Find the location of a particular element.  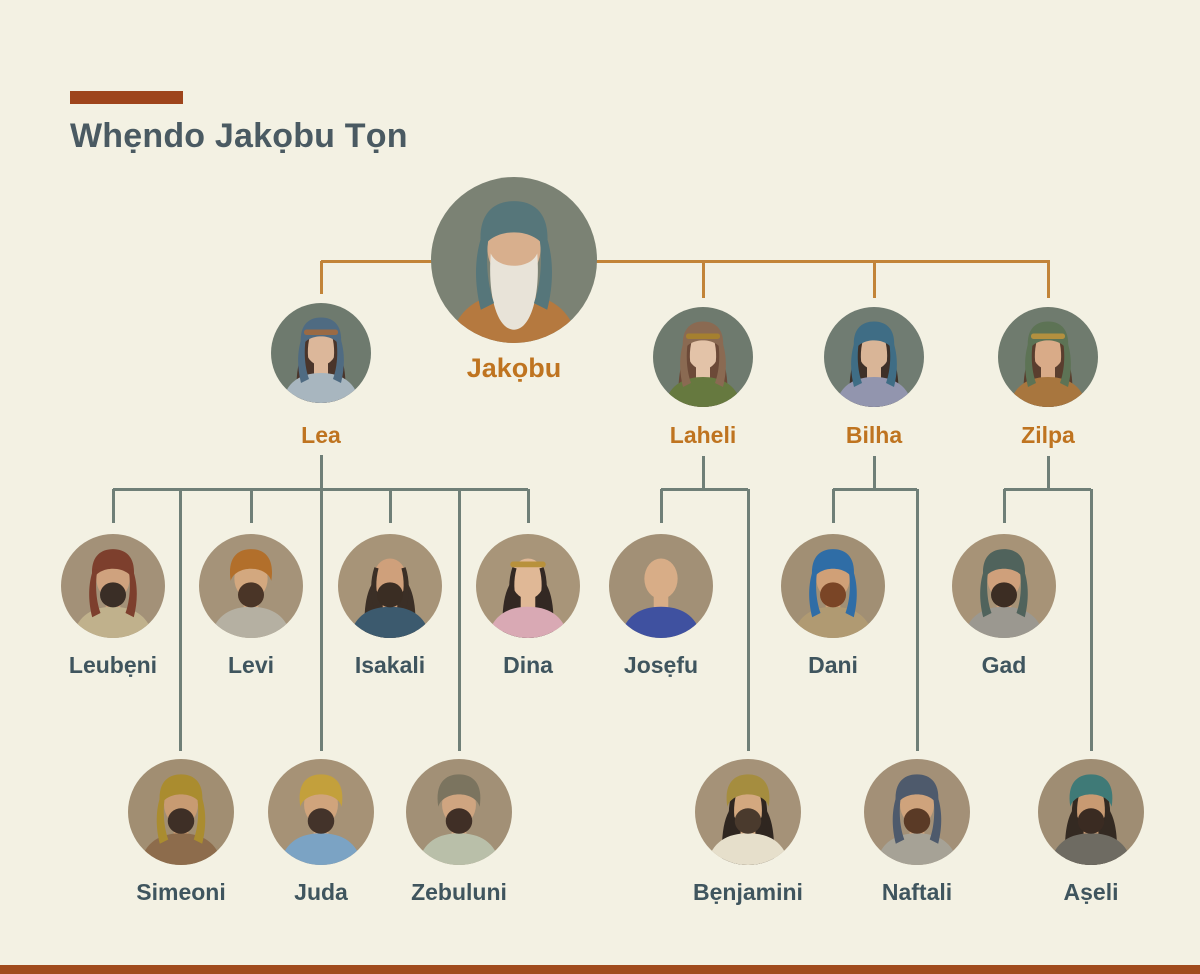

person-label-zilpa: Zilpa is located at coordinates (1048, 435).